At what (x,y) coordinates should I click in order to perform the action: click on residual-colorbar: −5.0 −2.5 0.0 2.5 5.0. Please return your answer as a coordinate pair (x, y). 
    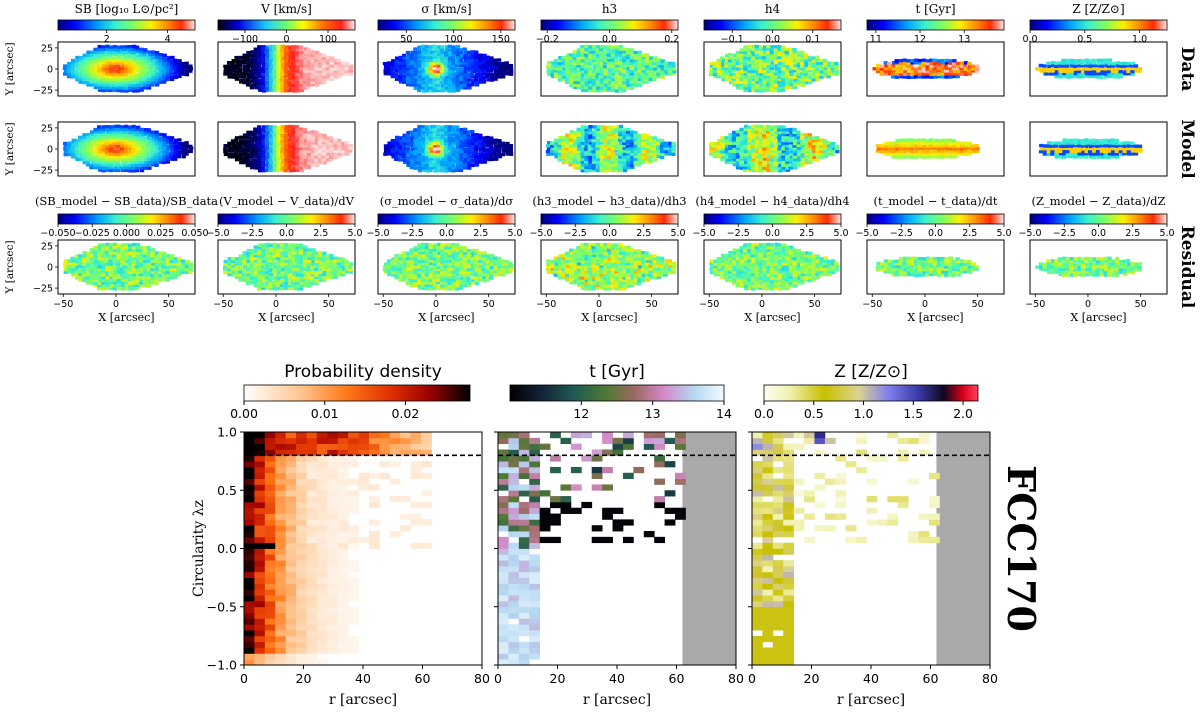
    Looking at the image, I should click on (444, 226).